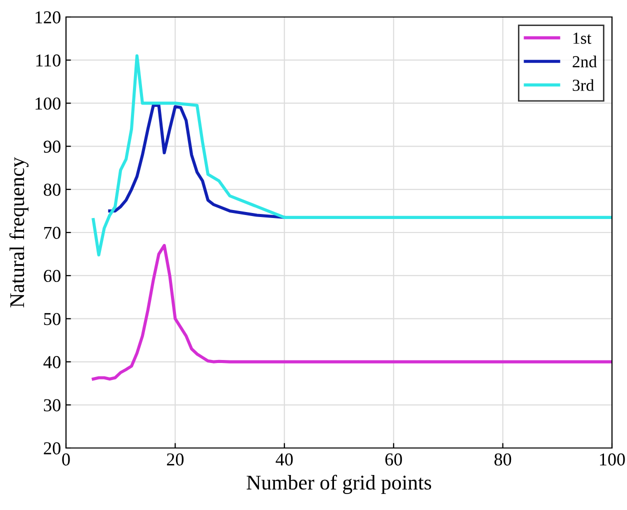 This screenshot has height=510, width=627. Describe the element at coordinates (52, 405) in the screenshot. I see `y-tick-label: 30` at that location.